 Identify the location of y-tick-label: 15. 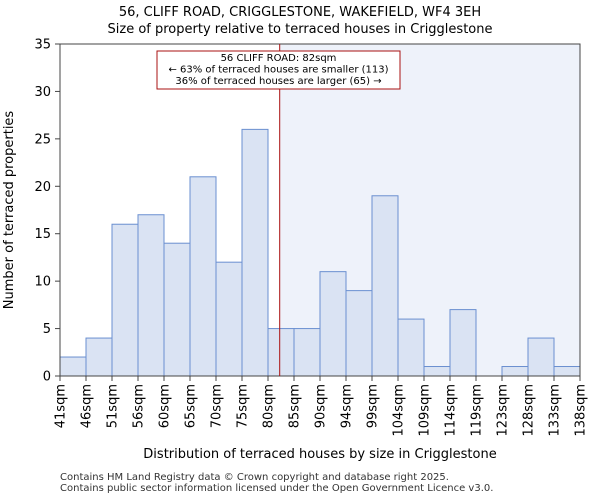
(42, 234).